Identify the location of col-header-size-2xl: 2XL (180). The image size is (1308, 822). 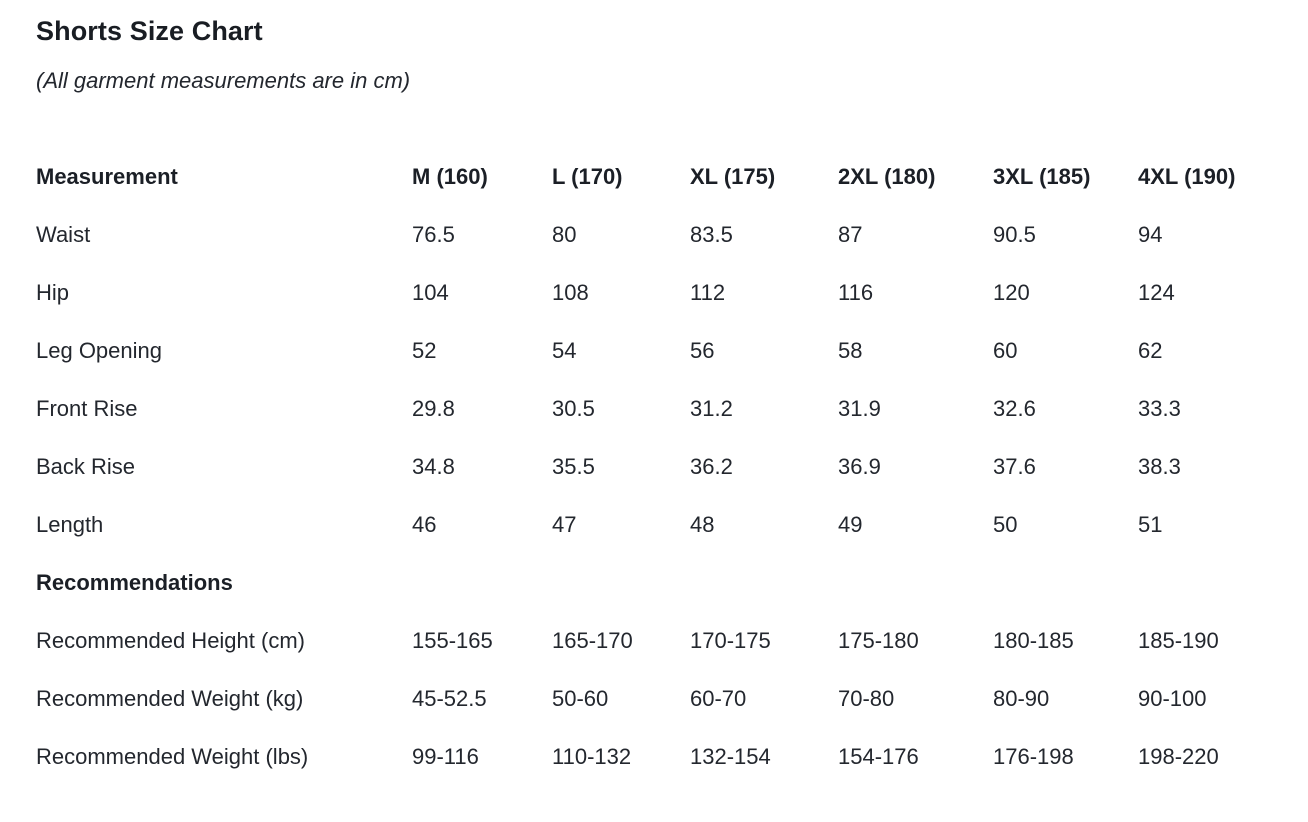
(887, 176).